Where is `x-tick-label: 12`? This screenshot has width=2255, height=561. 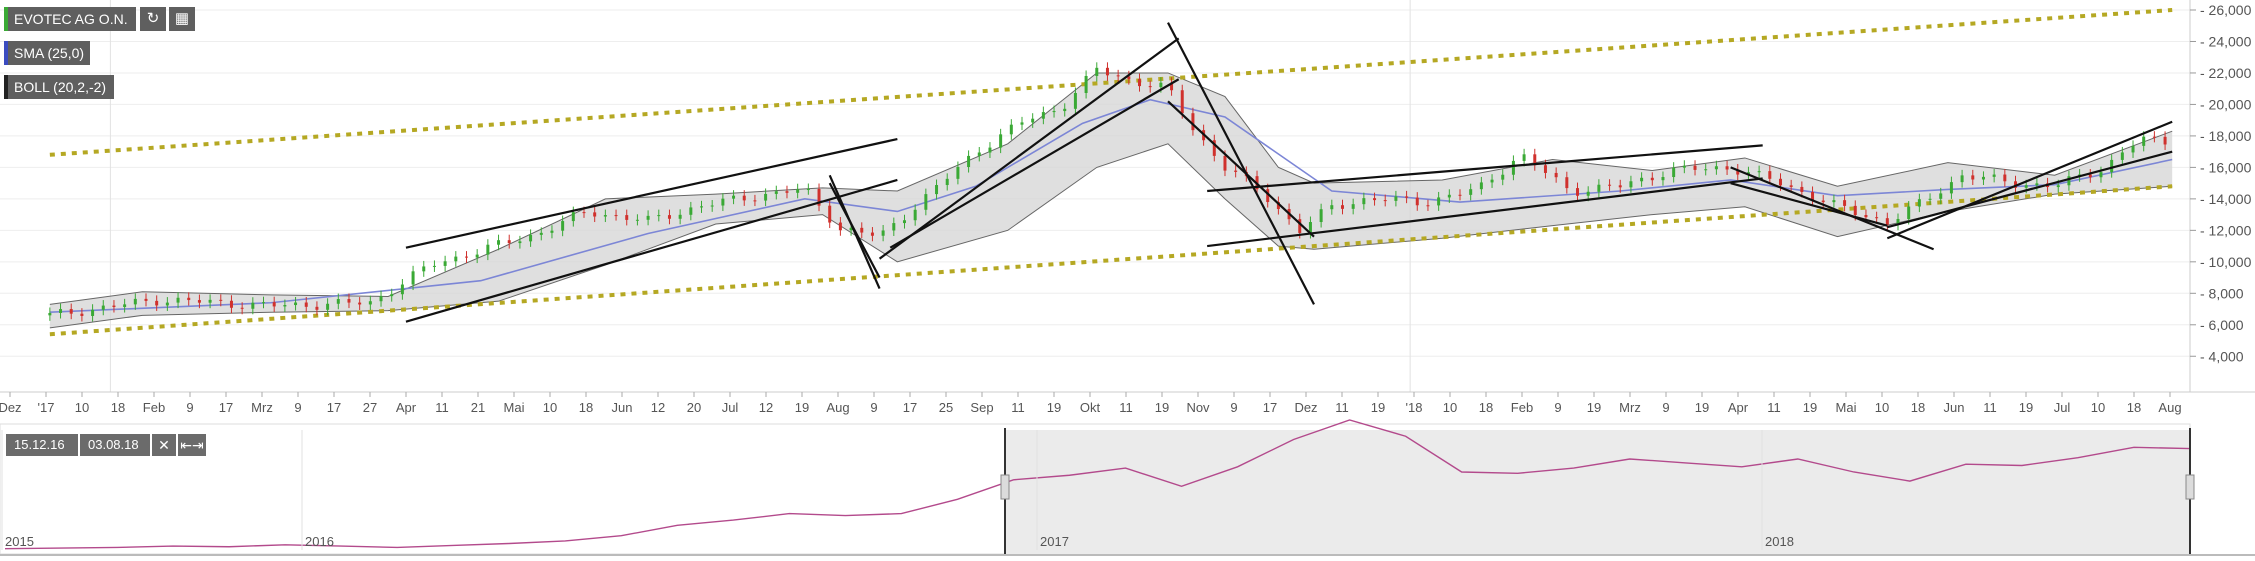 x-tick-label: 12 is located at coordinates (766, 407).